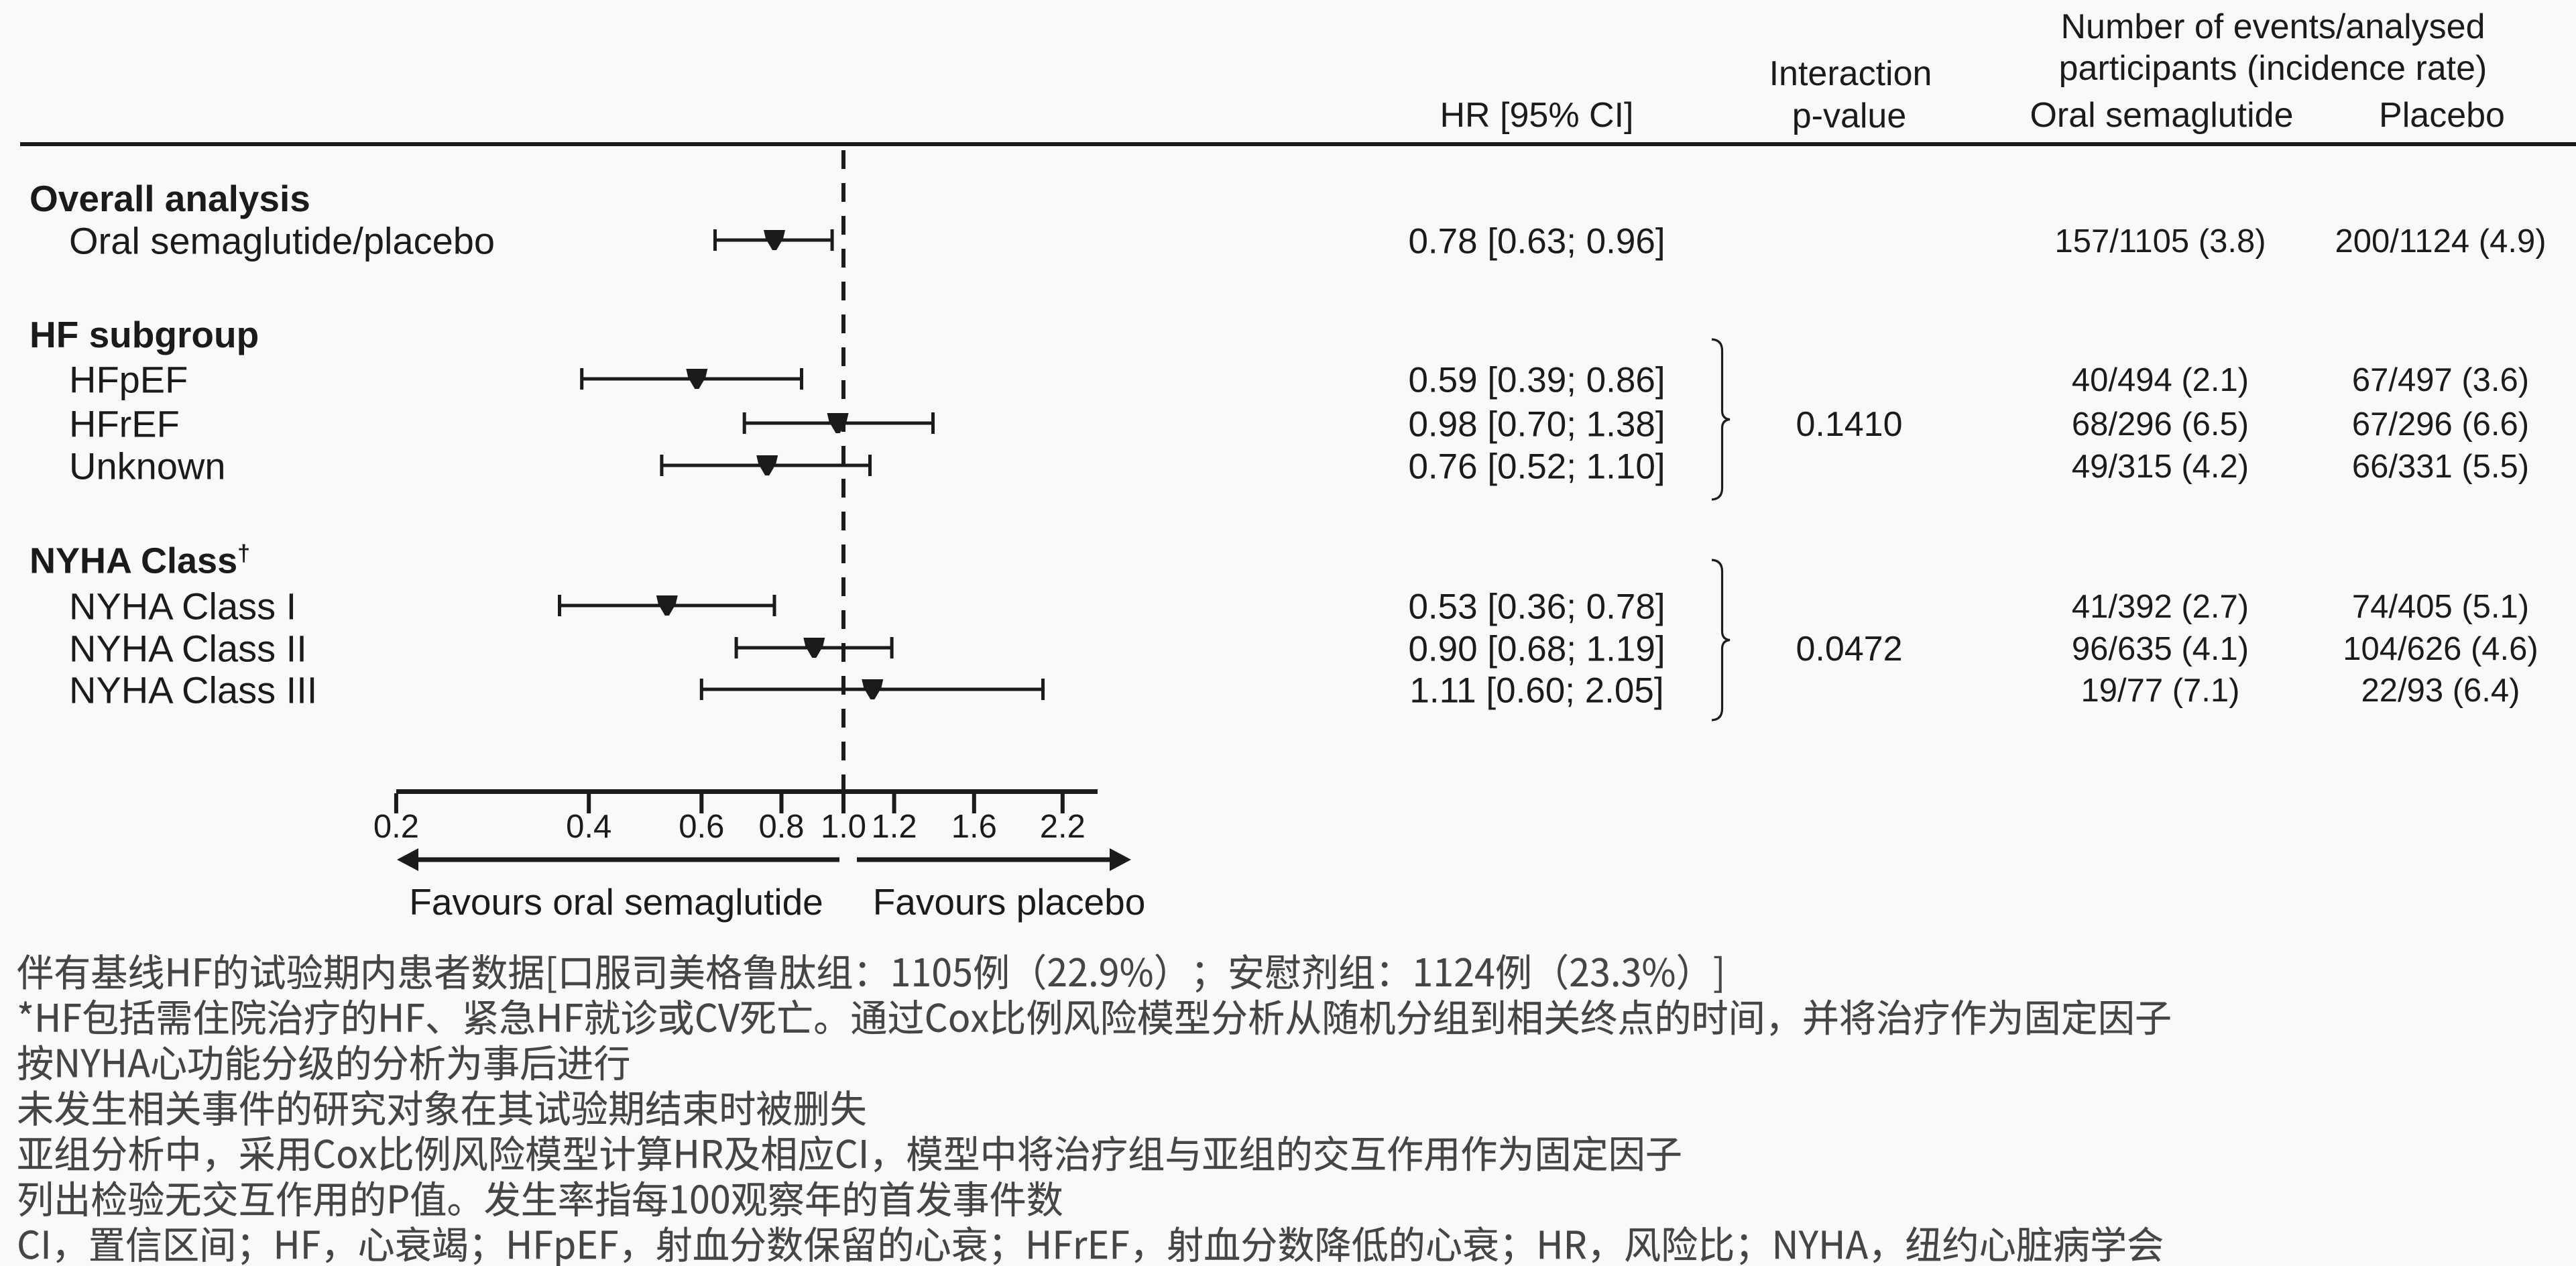 This screenshot has width=2576, height=1266. What do you see at coordinates (1849, 649) in the screenshot?
I see `svg-text: 0.0472` at bounding box center [1849, 649].